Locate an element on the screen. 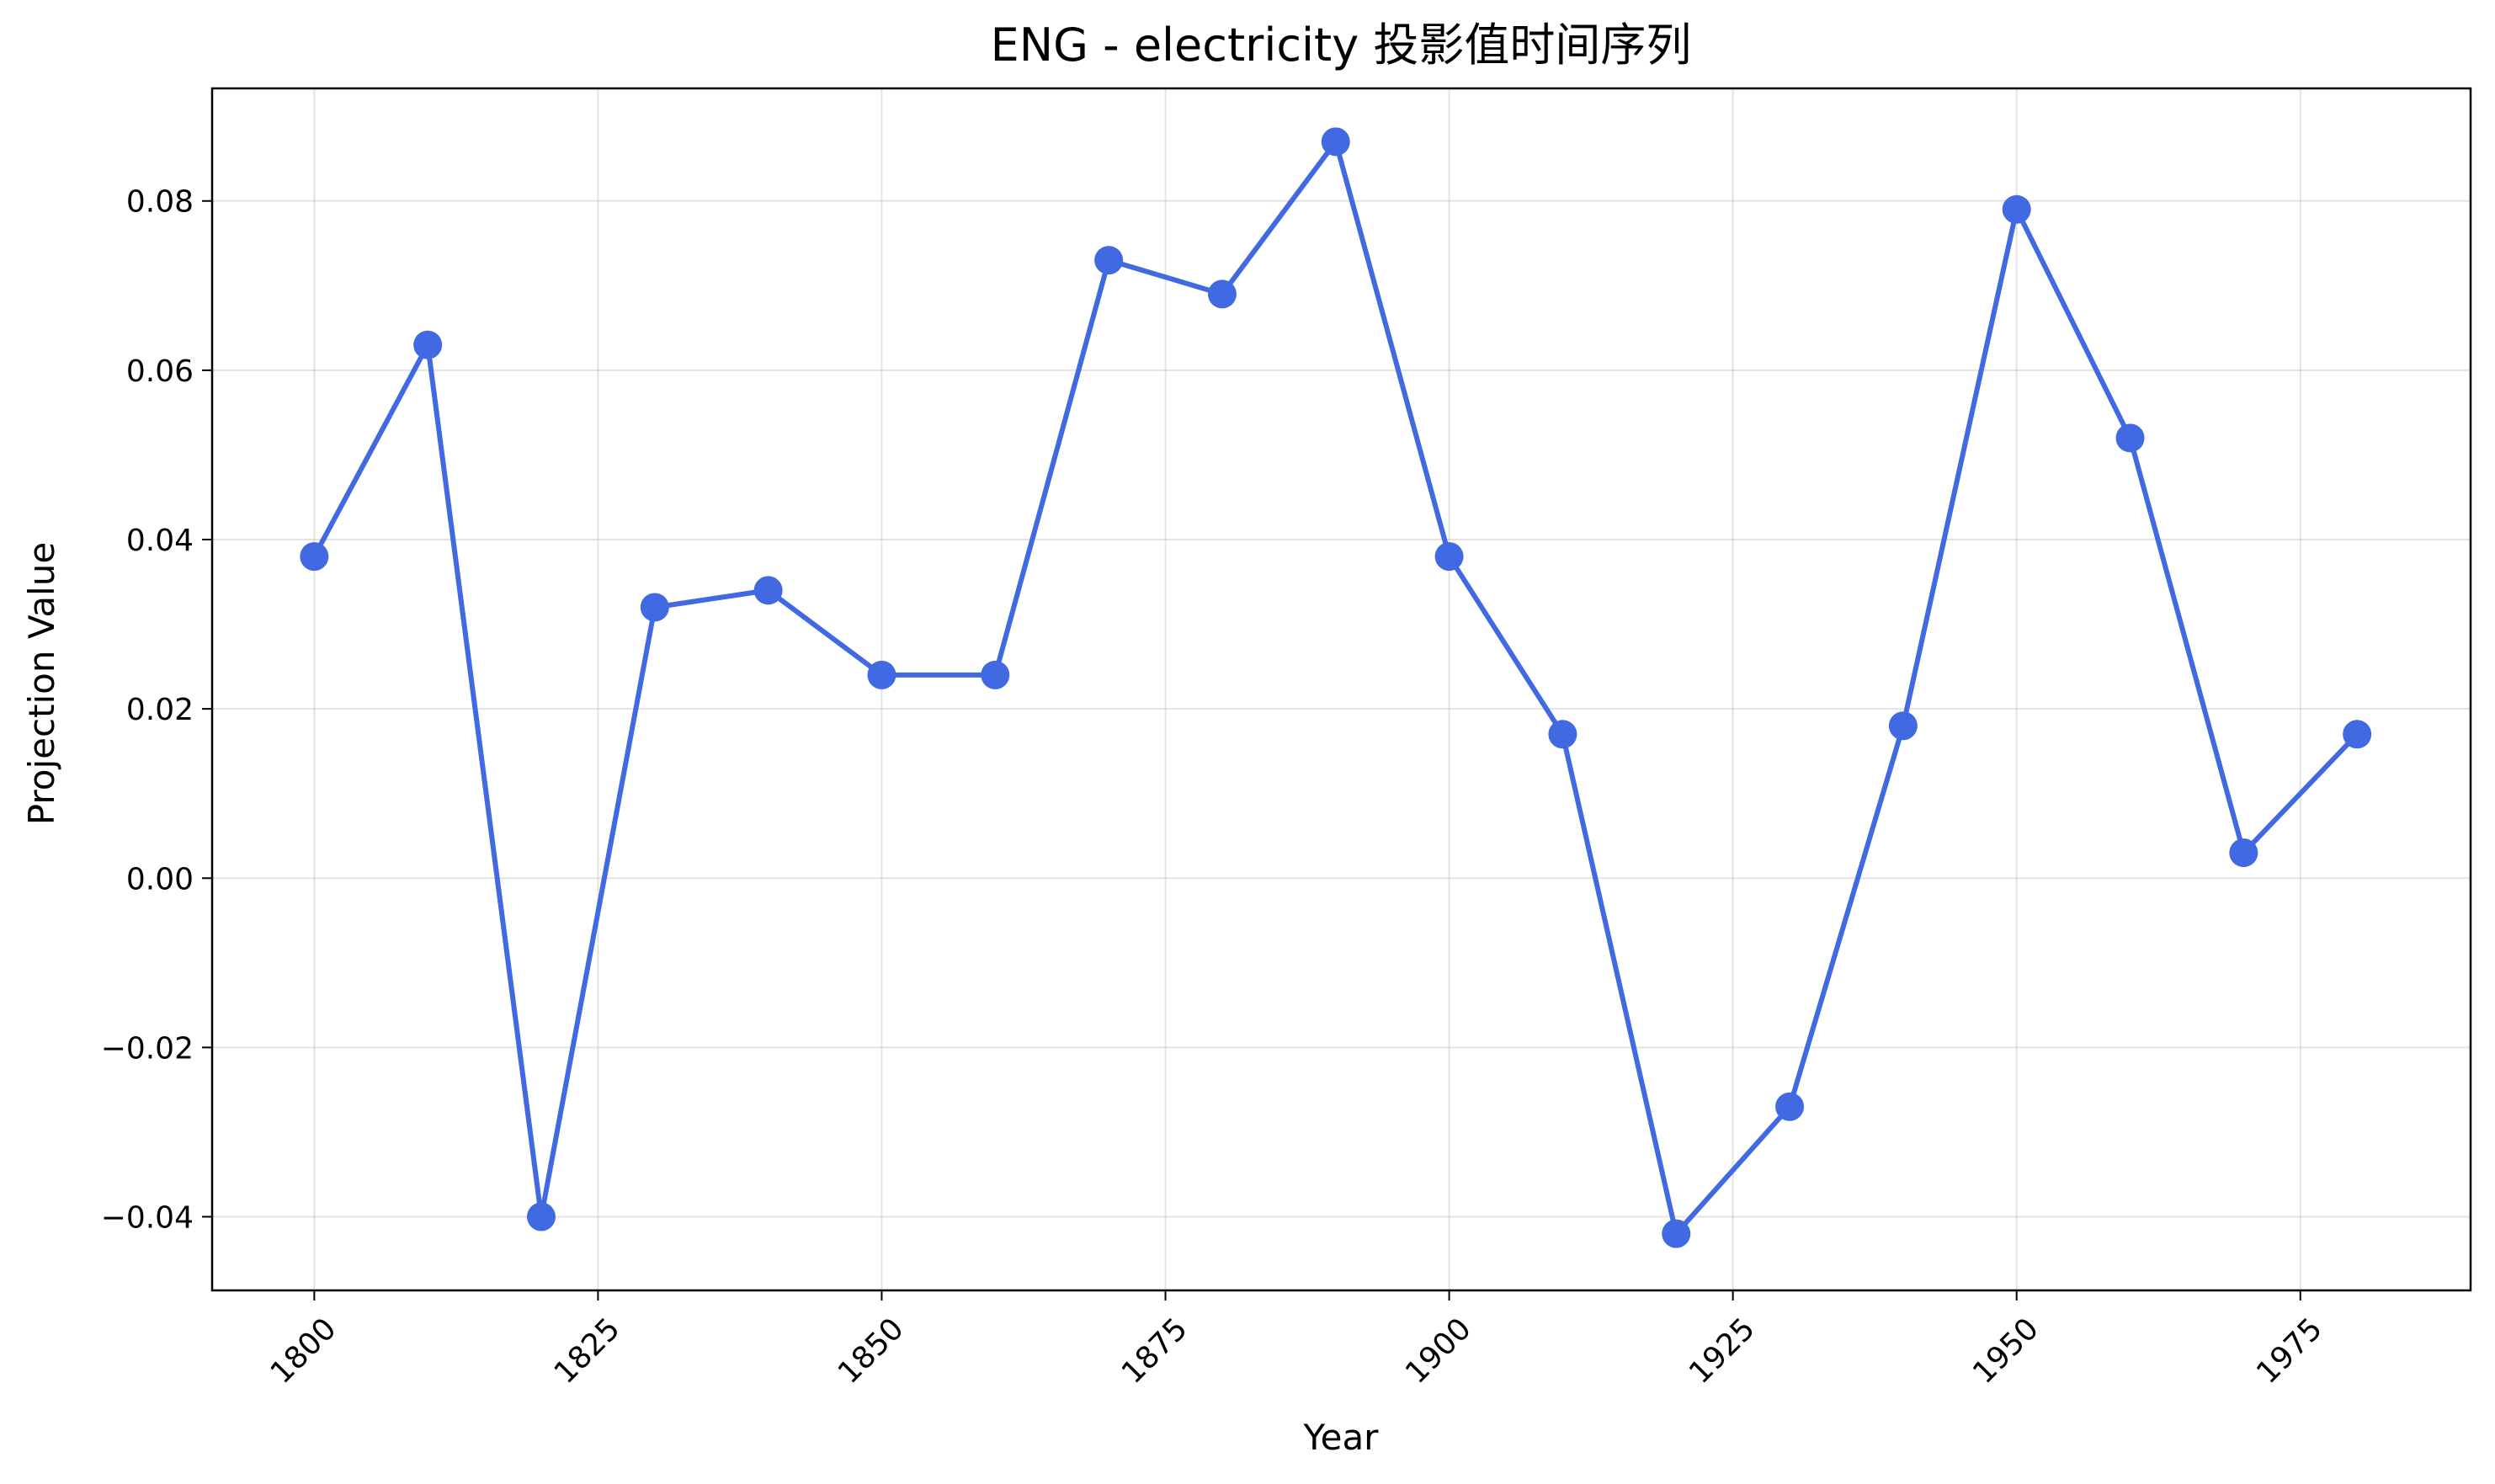  y-tick-label: 0.00 is located at coordinates (160, 879).